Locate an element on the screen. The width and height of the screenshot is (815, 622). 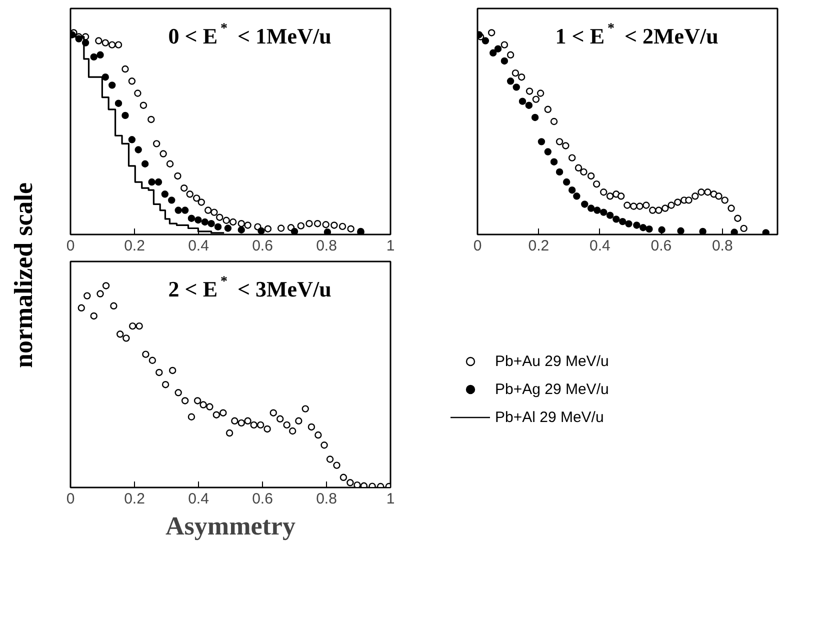
legend-label: Pb+Al 29 MeV/u is located at coordinates (549, 417).